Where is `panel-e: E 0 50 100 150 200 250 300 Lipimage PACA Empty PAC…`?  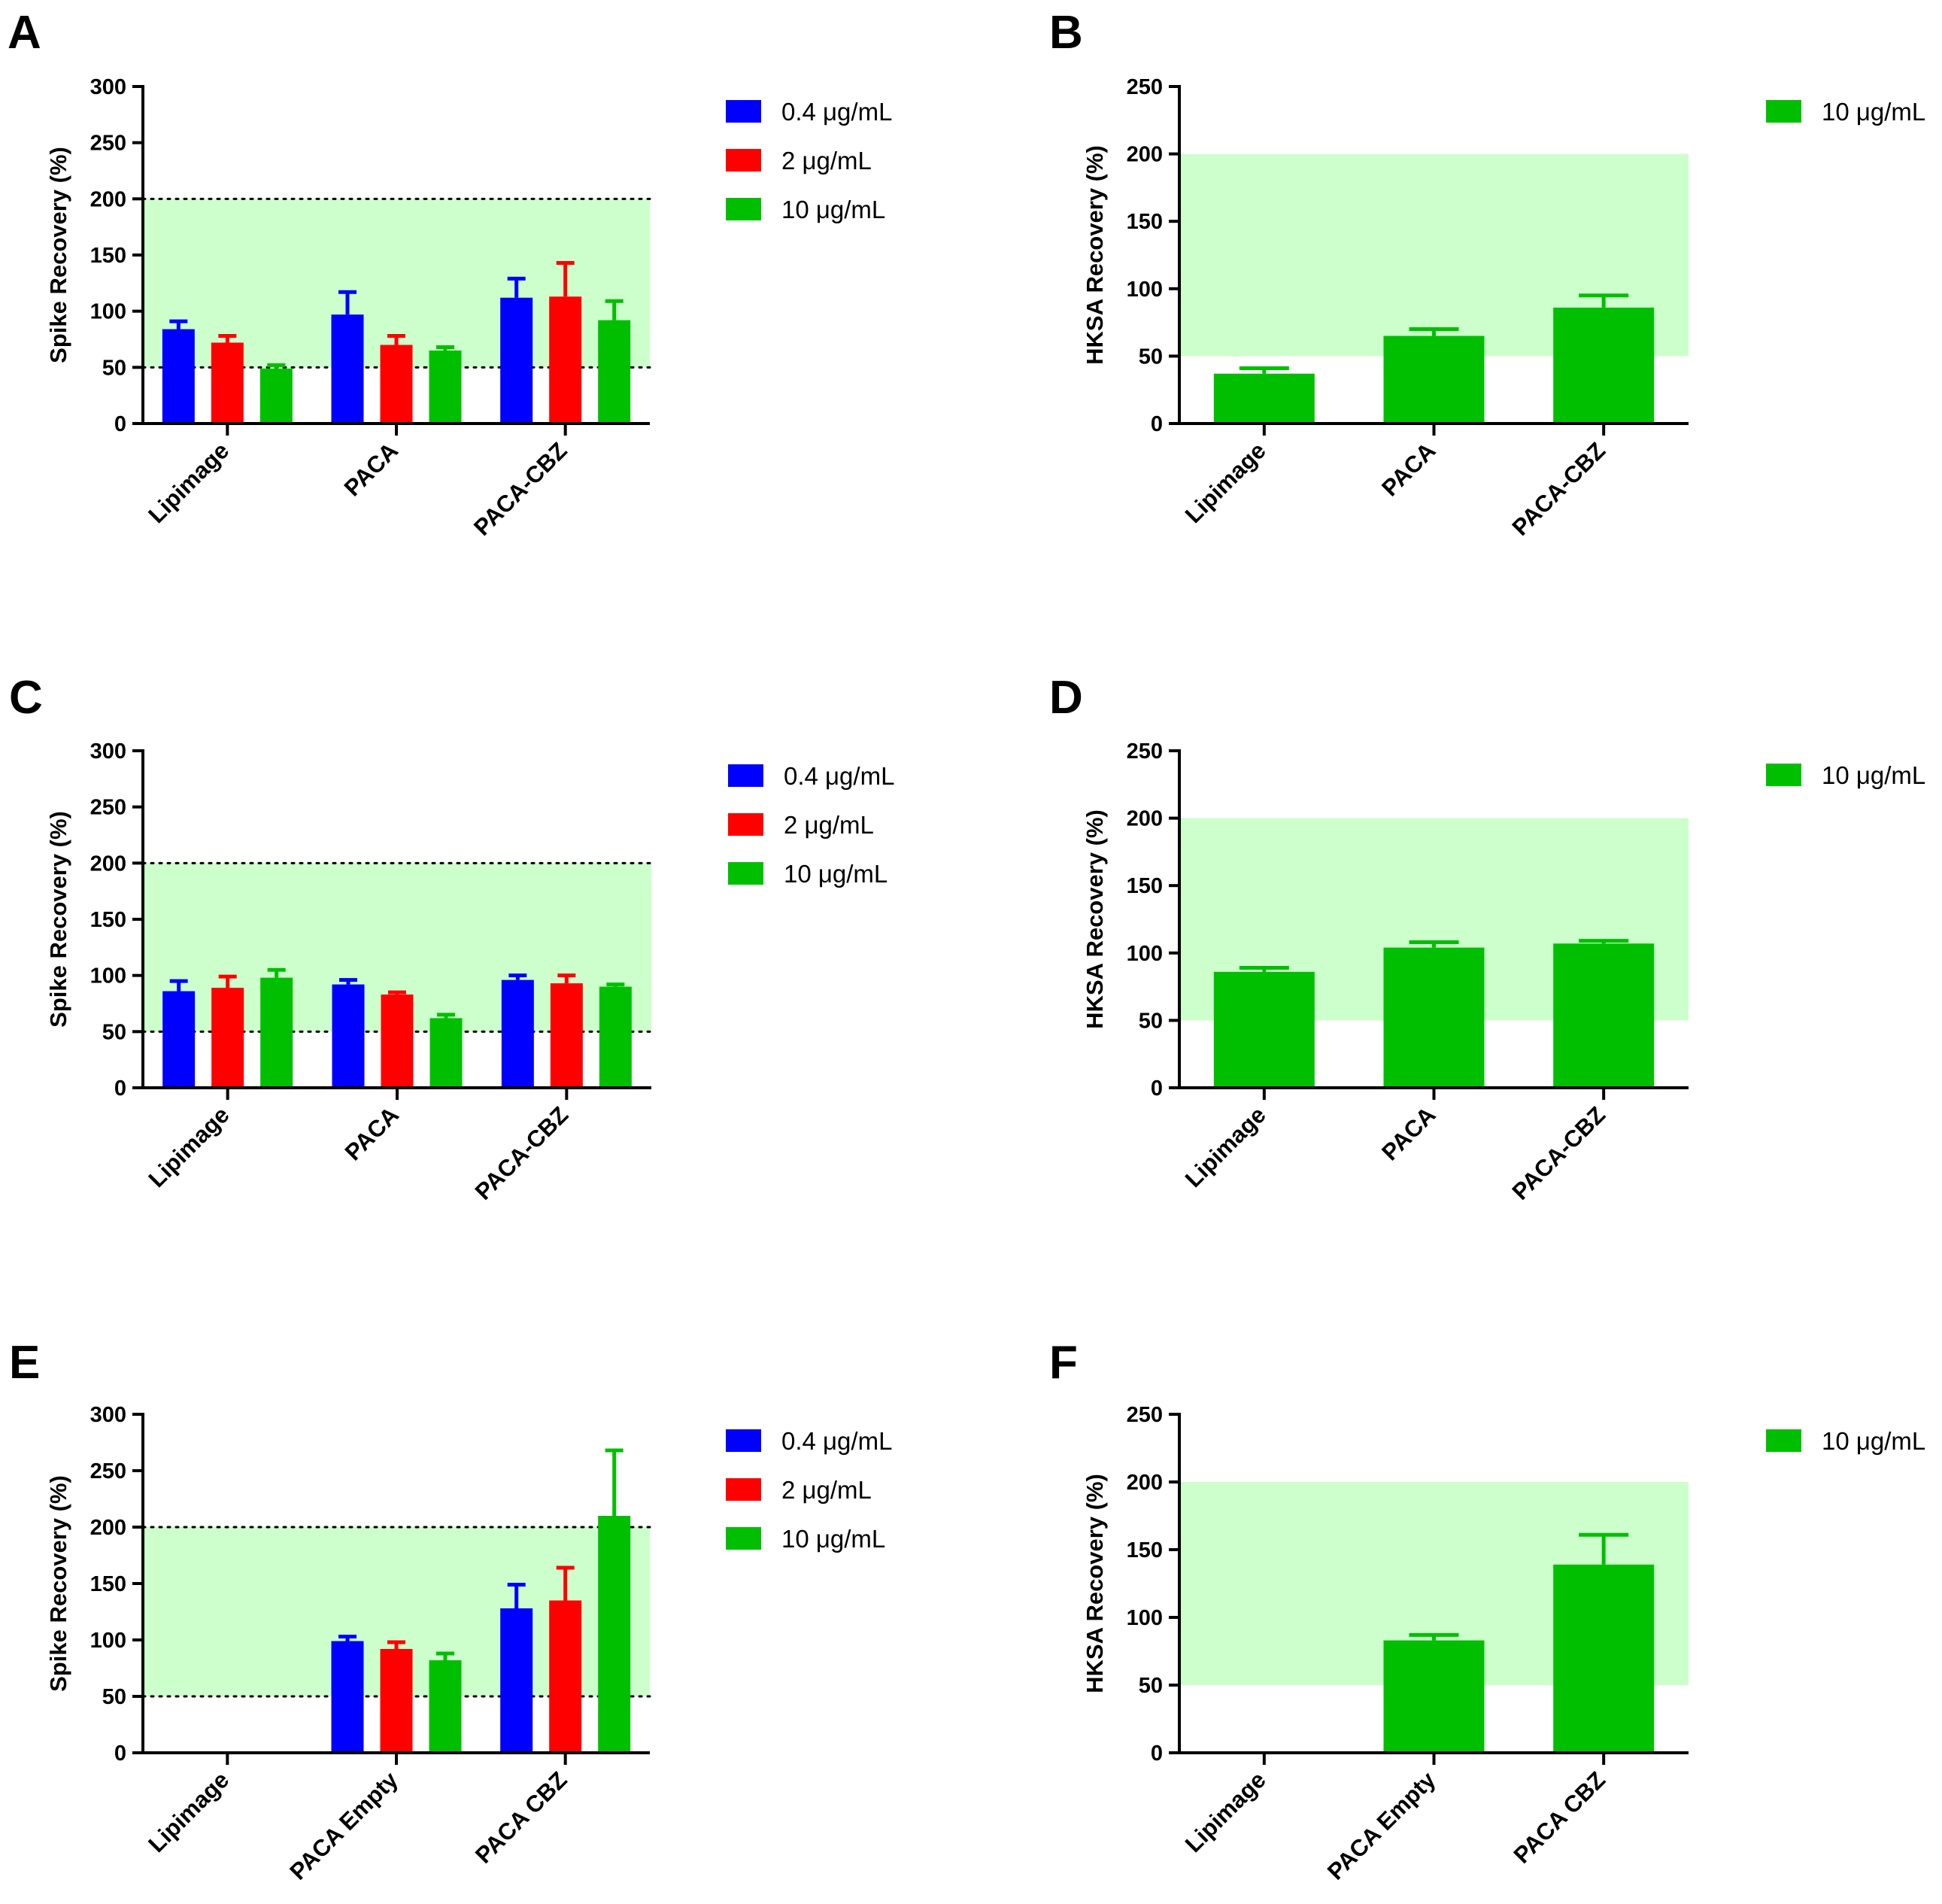
panel-e: E 0 50 100 150 200 250 300 Lipimage PACA Empty PAC… is located at coordinates (450, 1611).